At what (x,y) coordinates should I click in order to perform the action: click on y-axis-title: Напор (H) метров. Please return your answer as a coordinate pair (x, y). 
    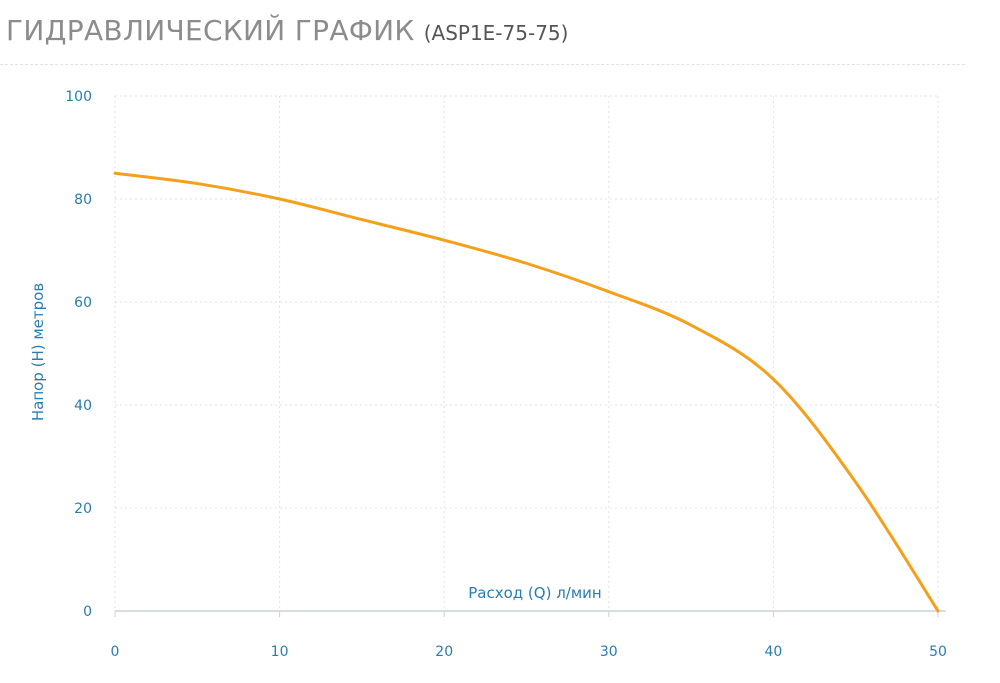
    Looking at the image, I should click on (38, 352).